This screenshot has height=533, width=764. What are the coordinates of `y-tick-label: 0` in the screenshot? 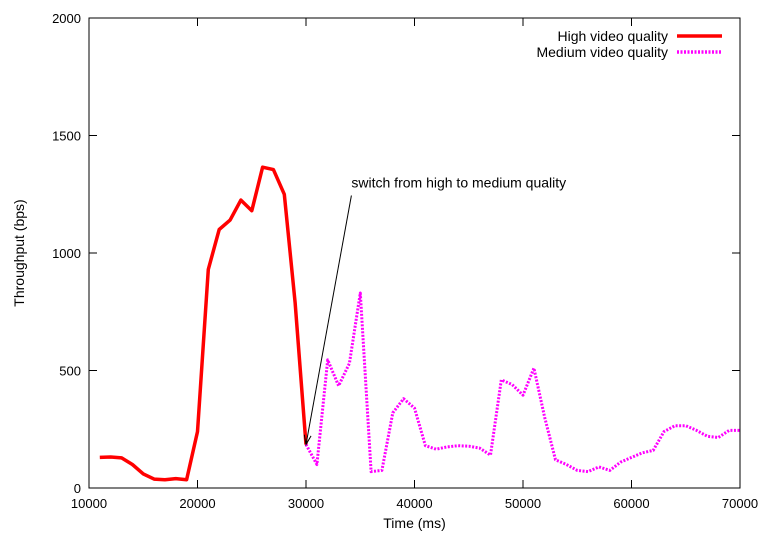 It's located at (77, 488).